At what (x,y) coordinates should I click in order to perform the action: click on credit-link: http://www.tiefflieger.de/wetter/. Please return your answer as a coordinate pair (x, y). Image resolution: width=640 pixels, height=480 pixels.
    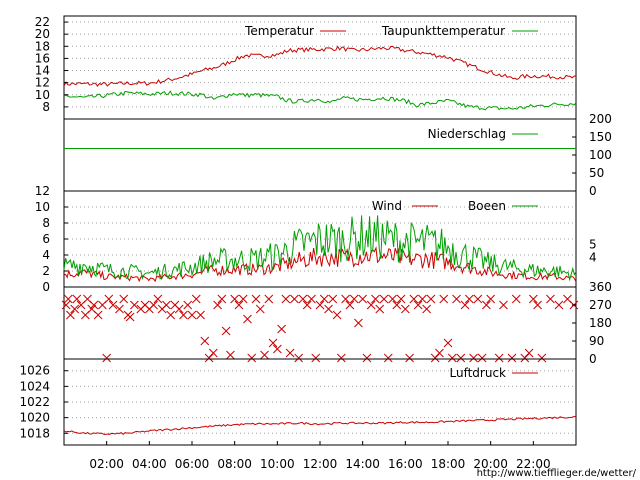
    Looking at the image, I should click on (557, 473).